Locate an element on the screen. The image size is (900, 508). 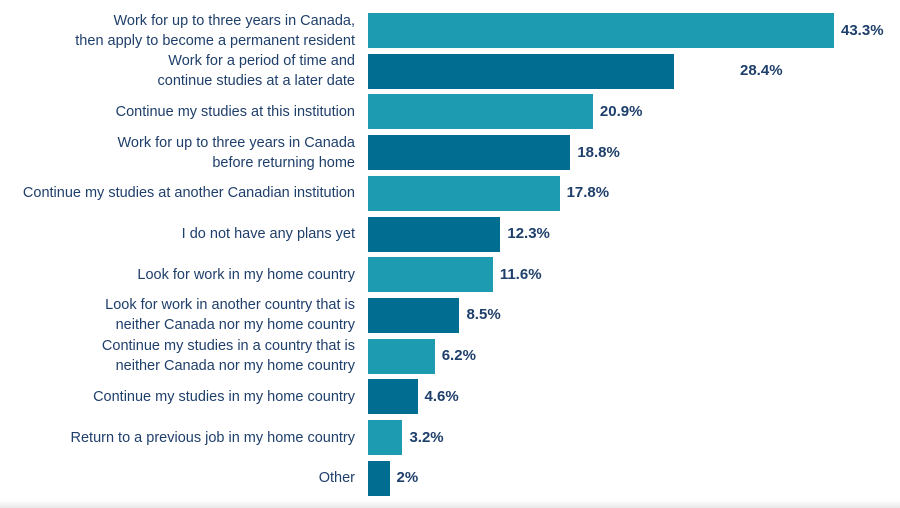
value-label: 43.3% is located at coordinates (862, 30).